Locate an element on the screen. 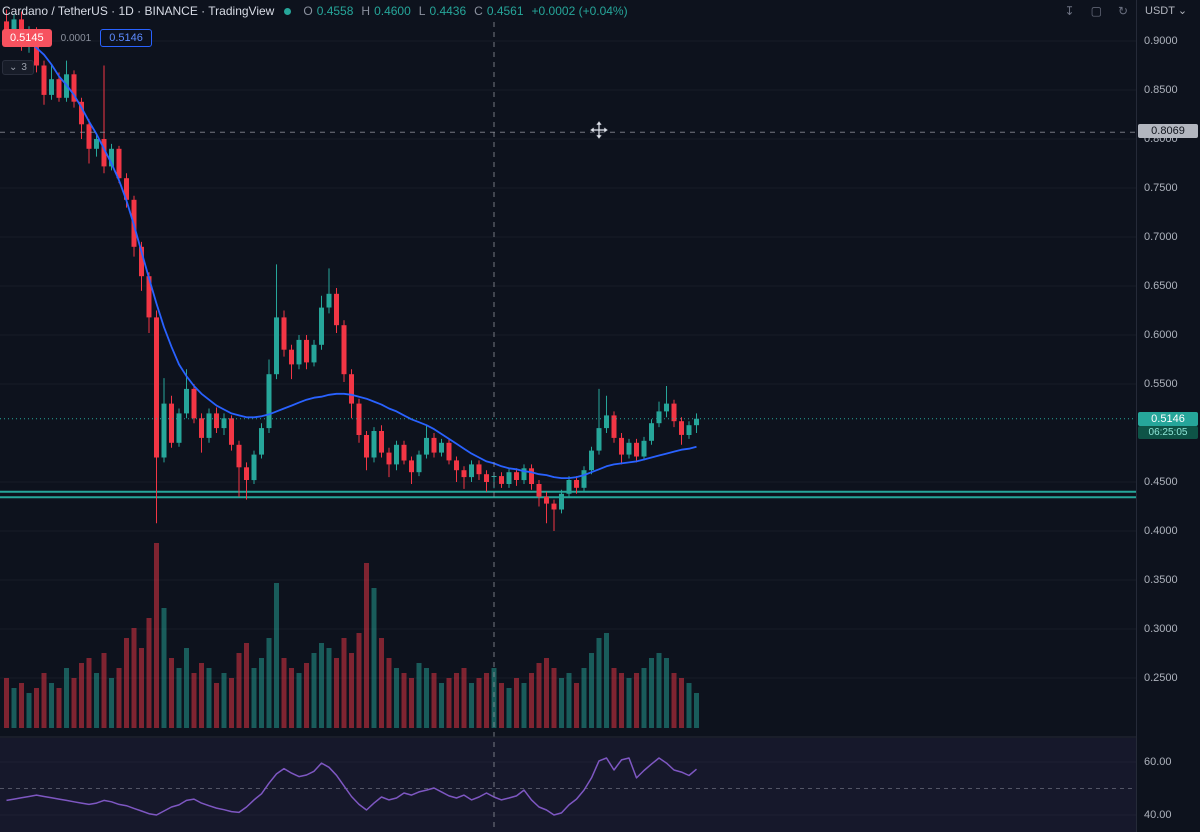  high-label: H is located at coordinates (366, 11).